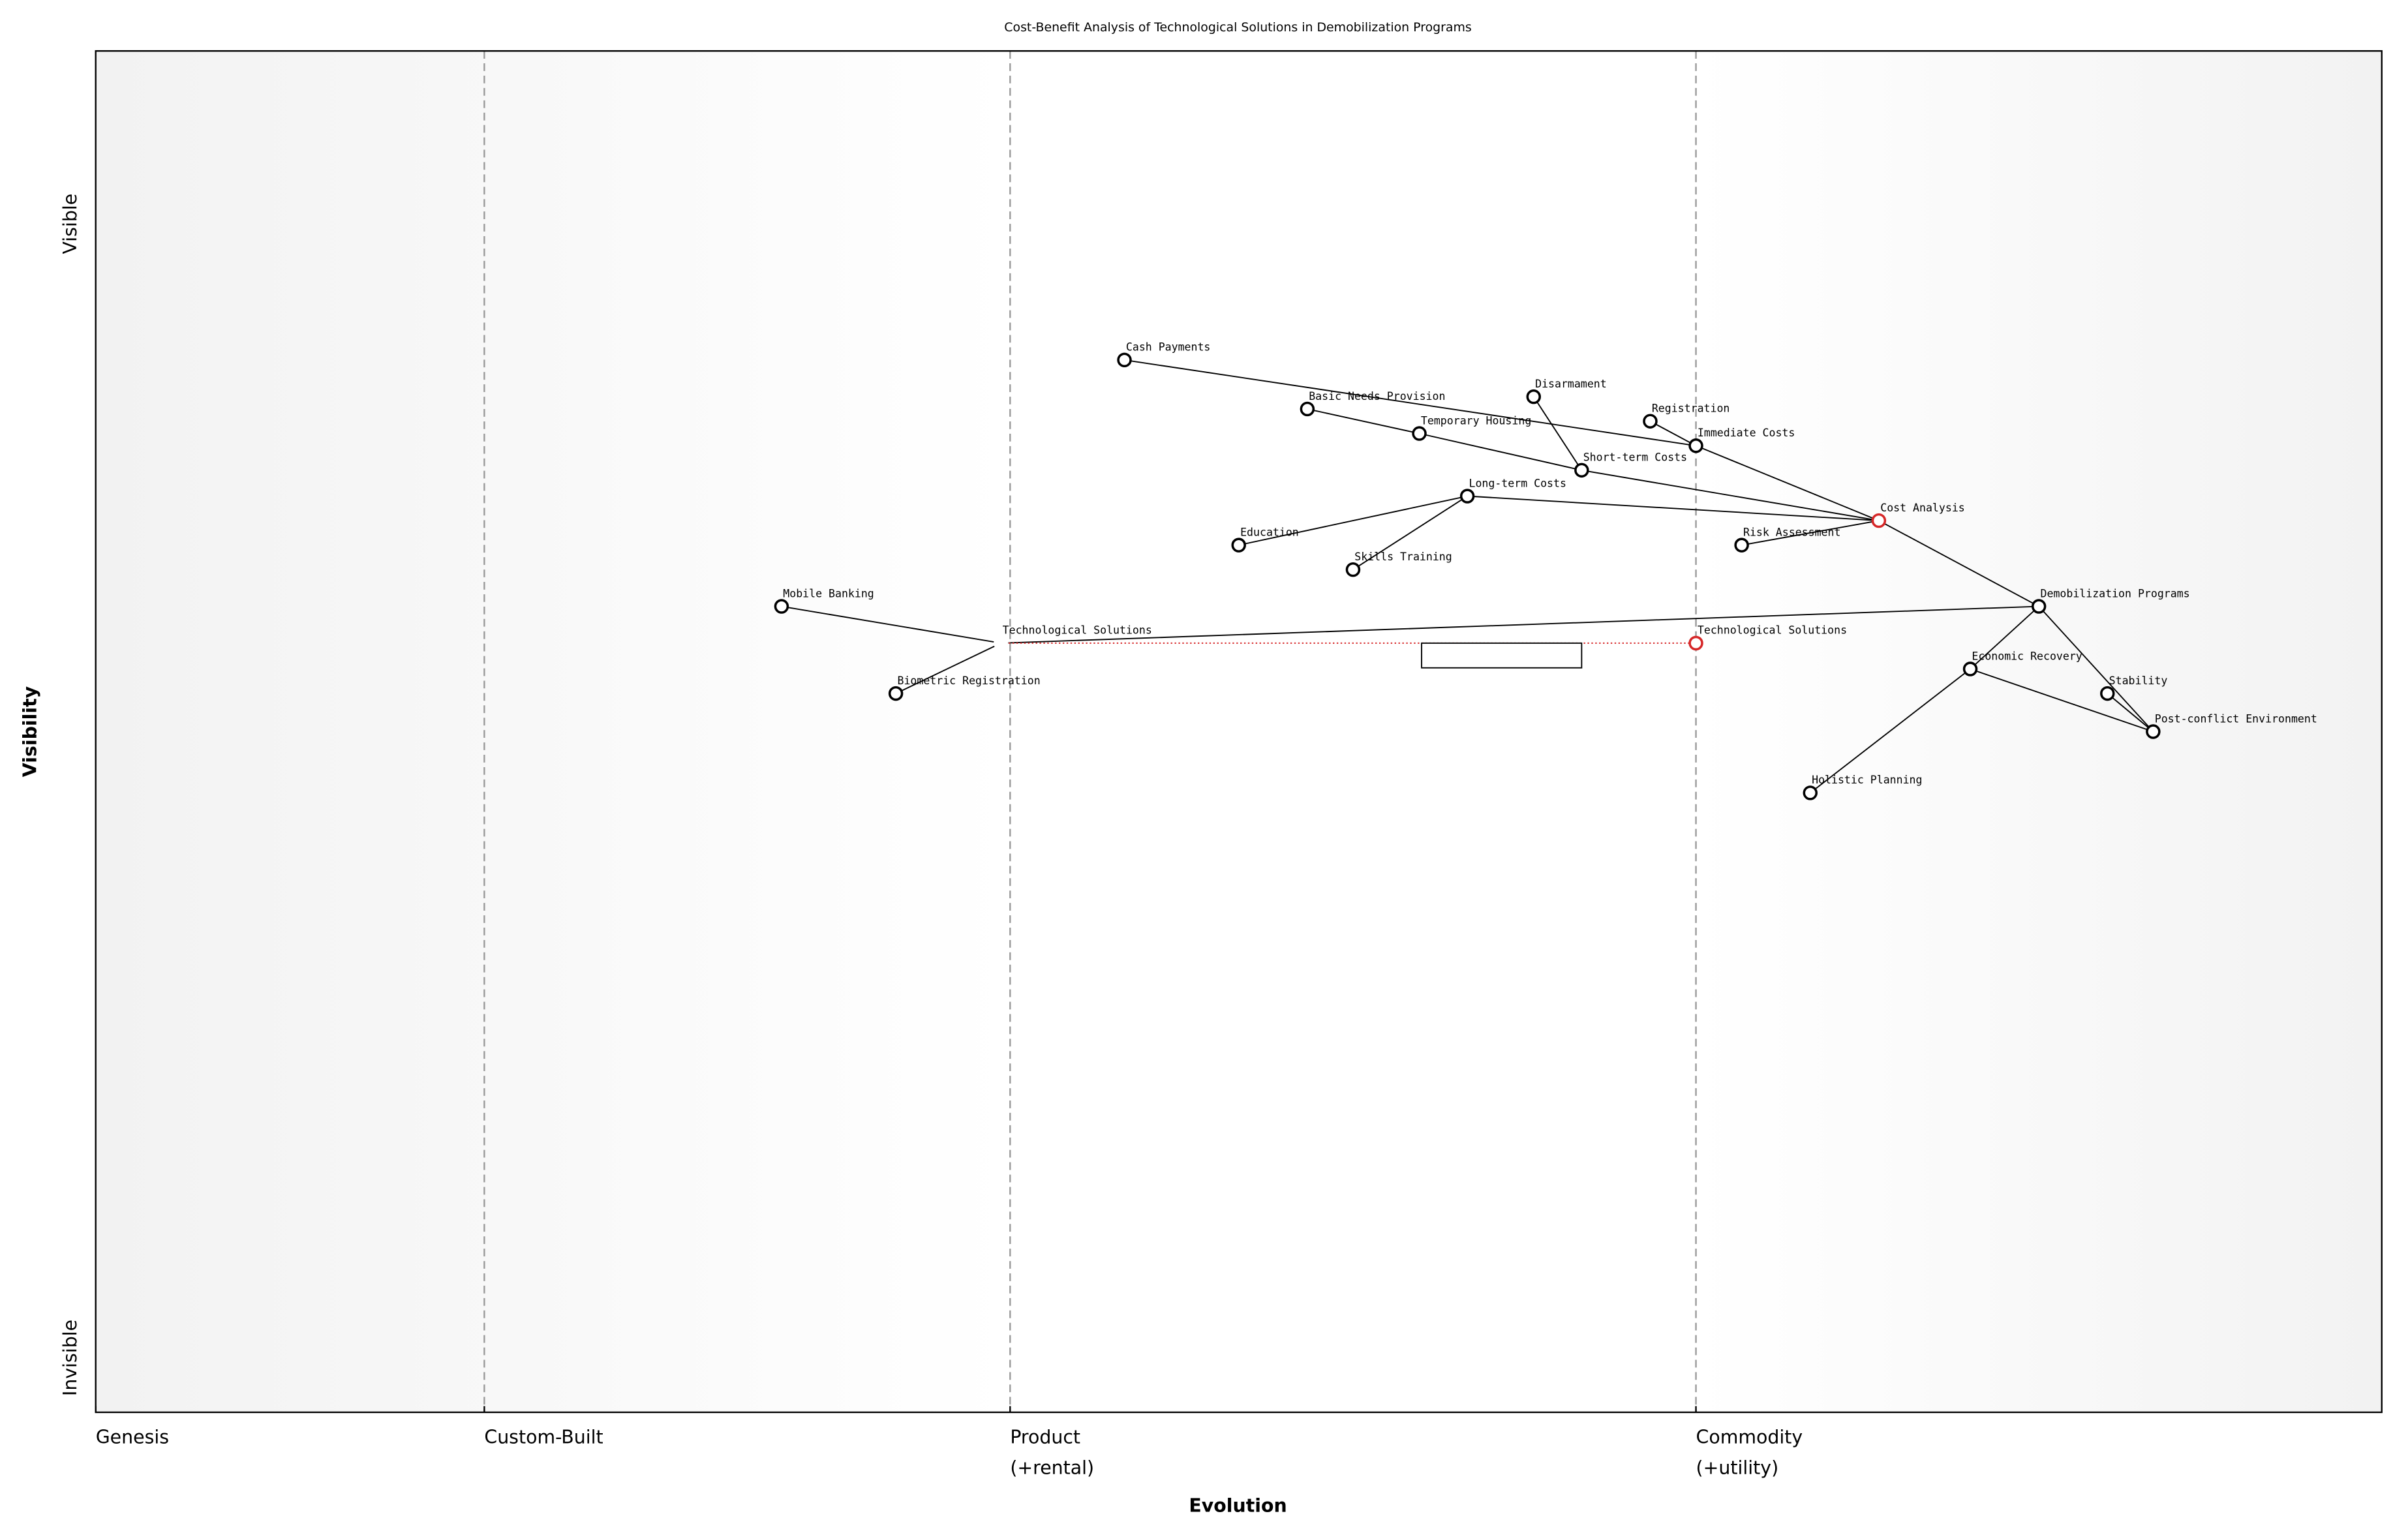 The image size is (2408, 1533). I want to click on component-label: Basic Needs Provision, so click(1377, 396).